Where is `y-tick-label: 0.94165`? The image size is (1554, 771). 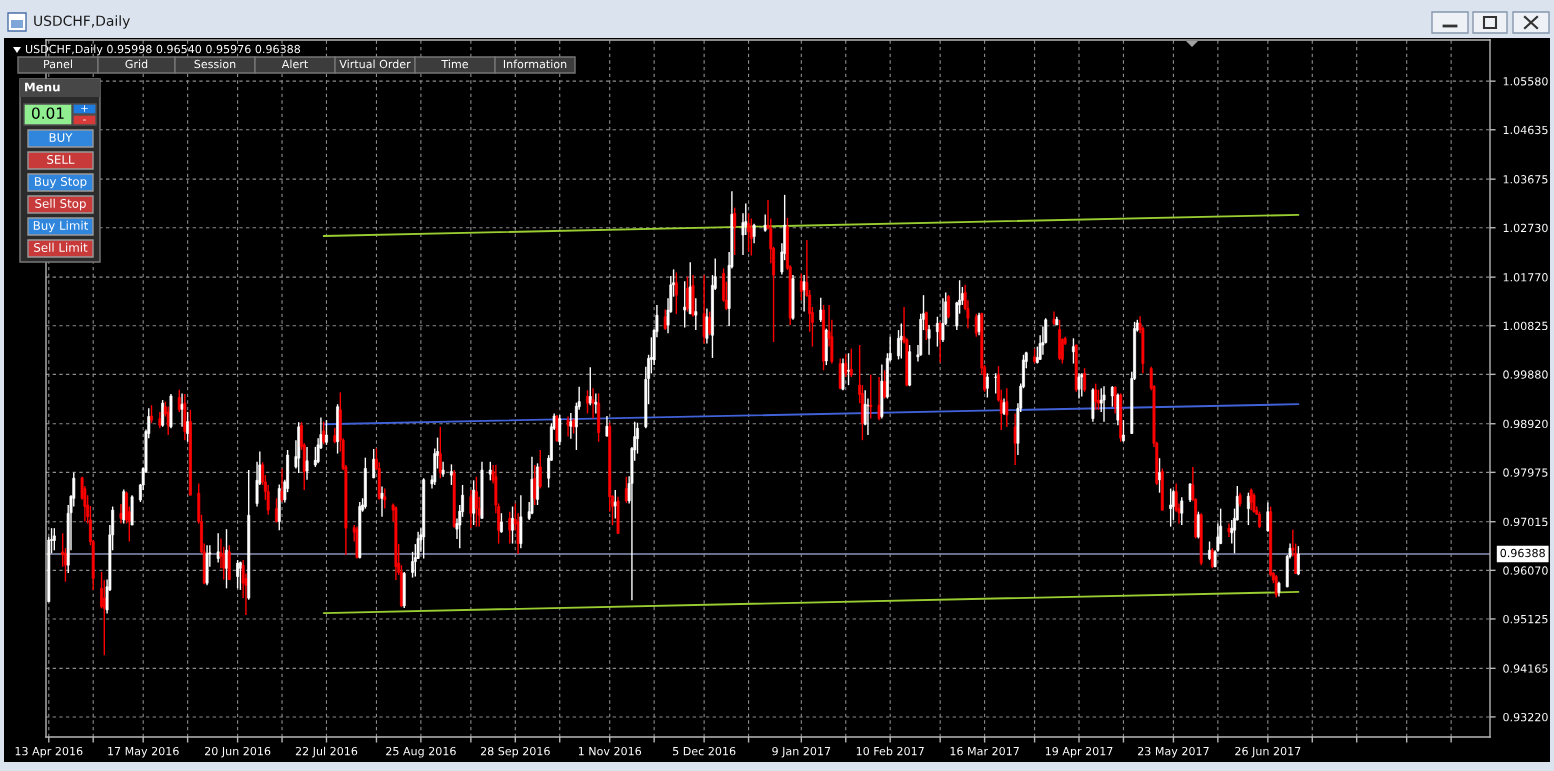 y-tick-label: 0.94165 is located at coordinates (1525, 668).